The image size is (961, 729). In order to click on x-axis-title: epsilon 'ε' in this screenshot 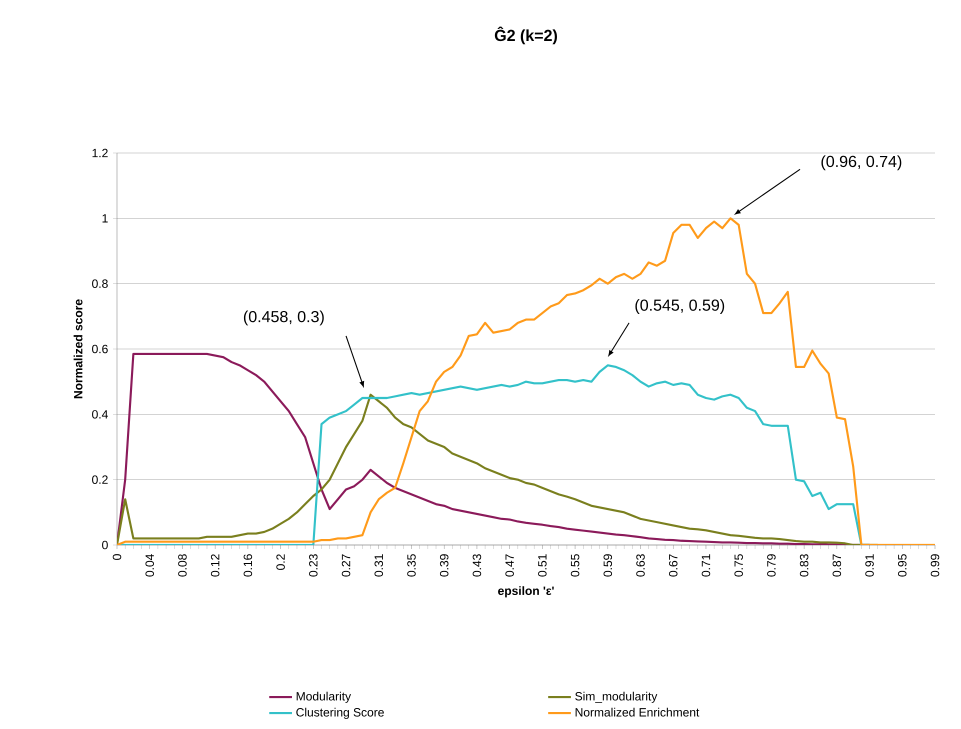, I will do `click(526, 592)`.